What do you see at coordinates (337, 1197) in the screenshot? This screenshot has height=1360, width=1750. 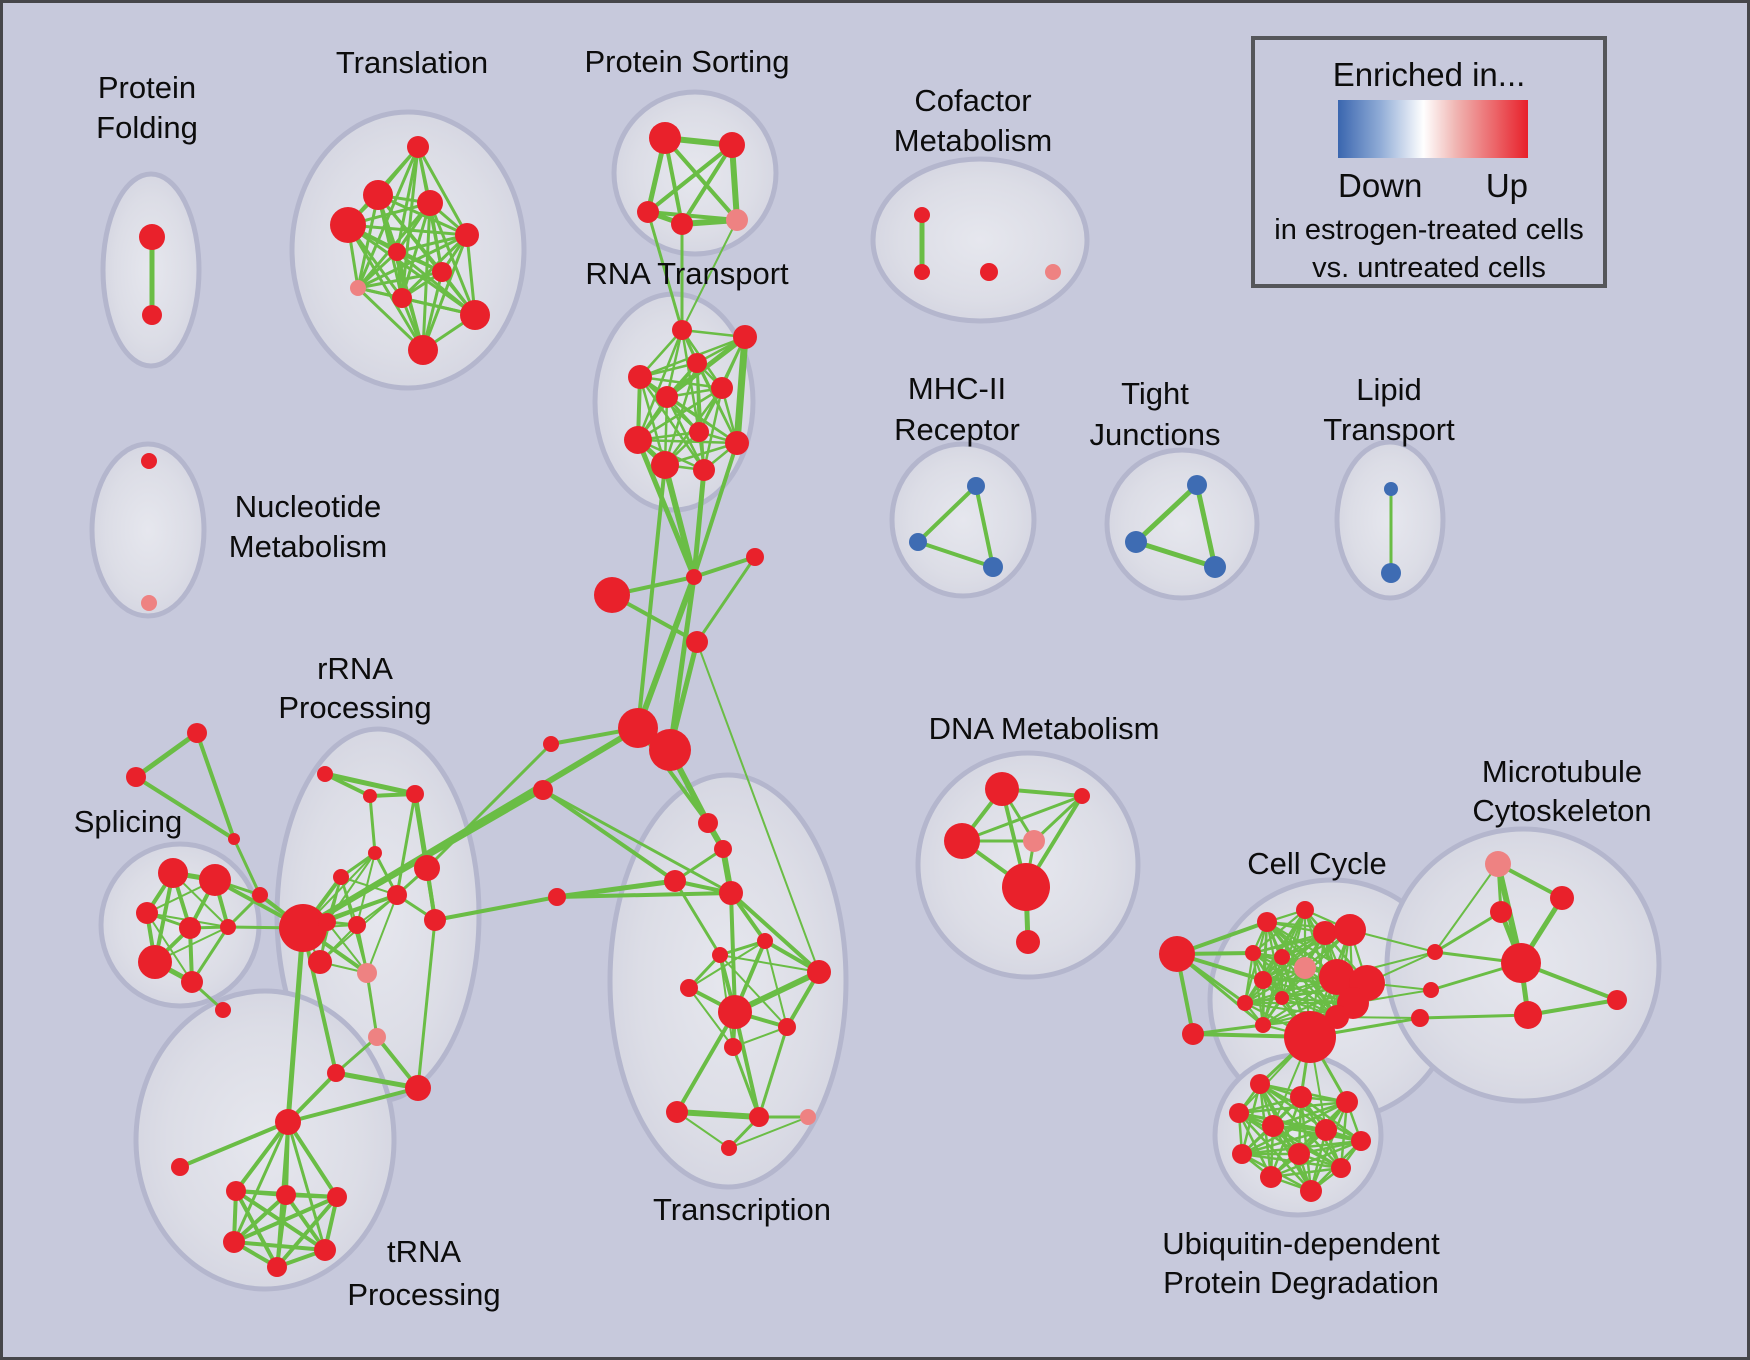 I see `gene-set-node-u3` at bounding box center [337, 1197].